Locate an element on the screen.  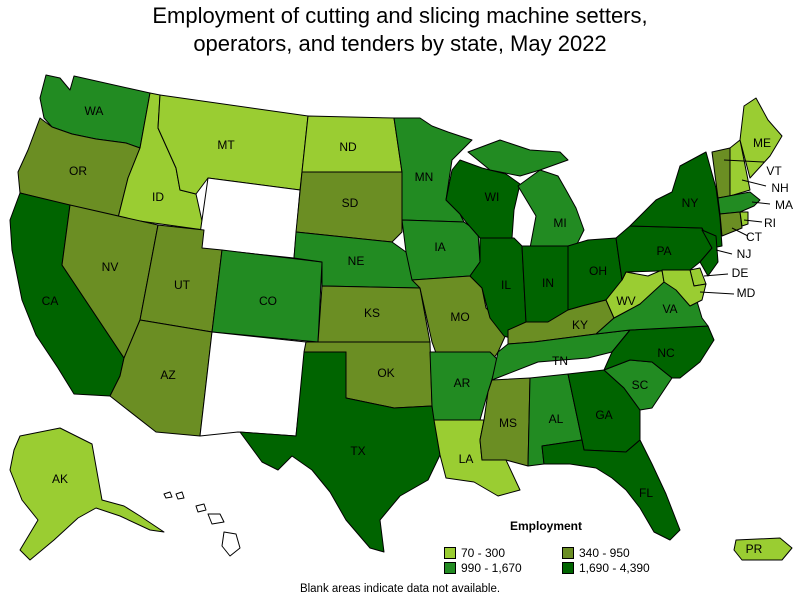
label-MS: MS is located at coordinates (508, 423).